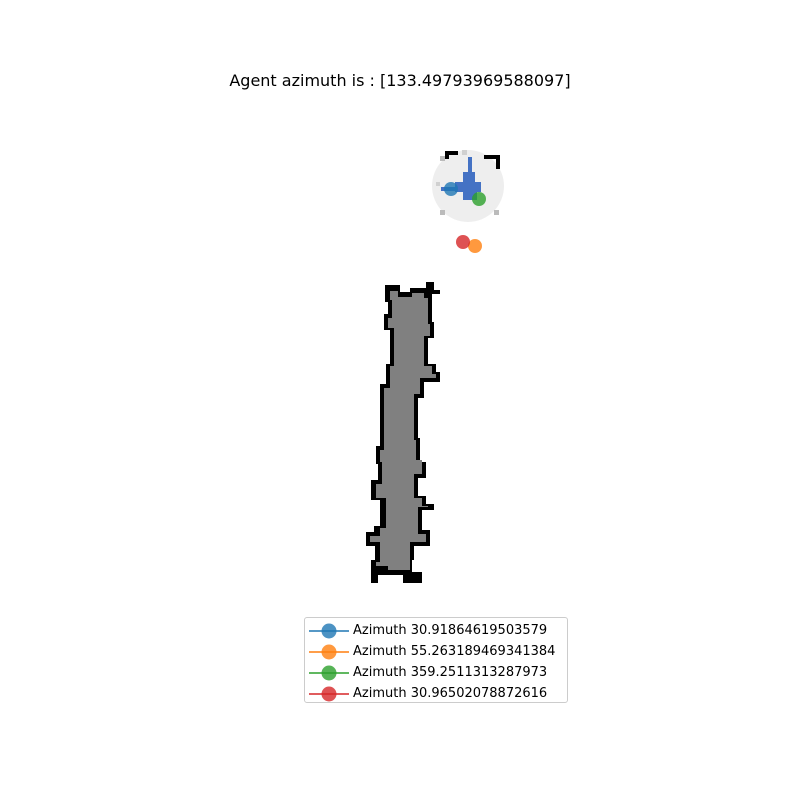 The width and height of the screenshot is (800, 800). I want to click on azimuth-markers, so click(465, 217).